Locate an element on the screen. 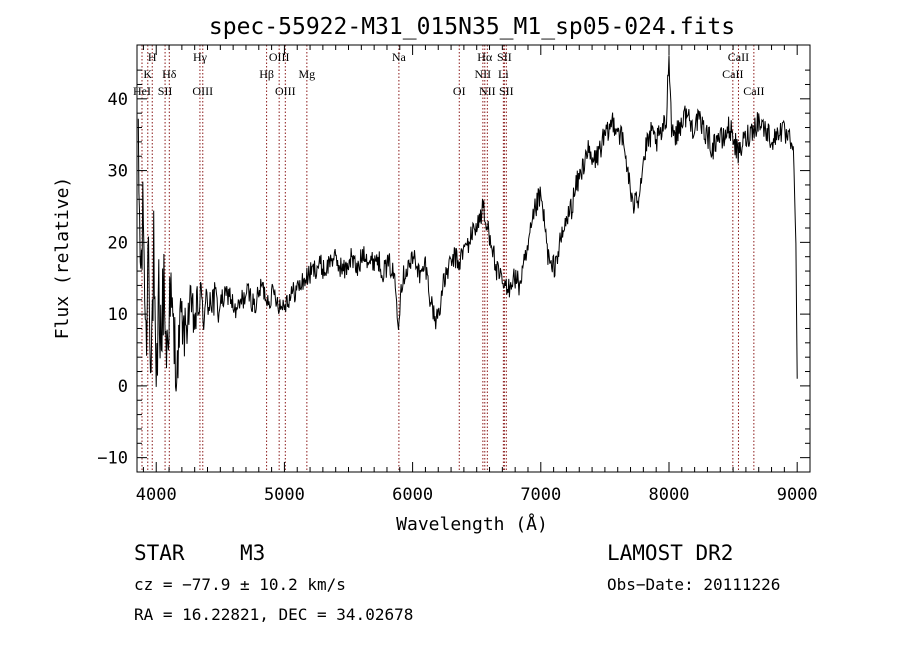 The height and width of the screenshot is (654, 900). spectral-line-label: Li is located at coordinates (503, 74).